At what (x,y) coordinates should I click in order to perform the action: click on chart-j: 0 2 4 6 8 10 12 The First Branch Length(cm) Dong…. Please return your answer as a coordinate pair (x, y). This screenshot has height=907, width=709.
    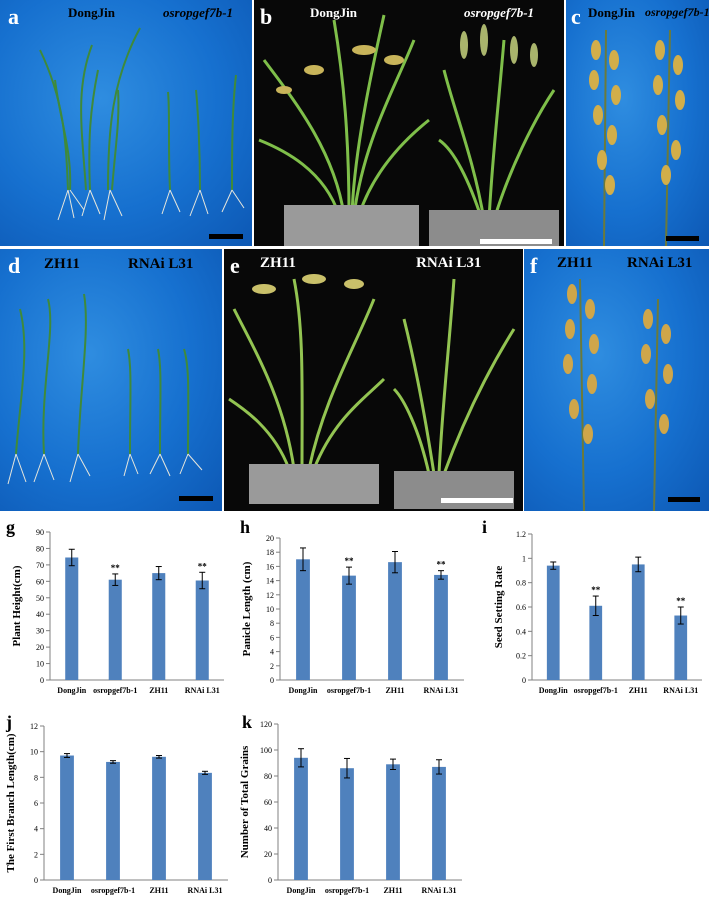
    Looking at the image, I should click on (118, 810).